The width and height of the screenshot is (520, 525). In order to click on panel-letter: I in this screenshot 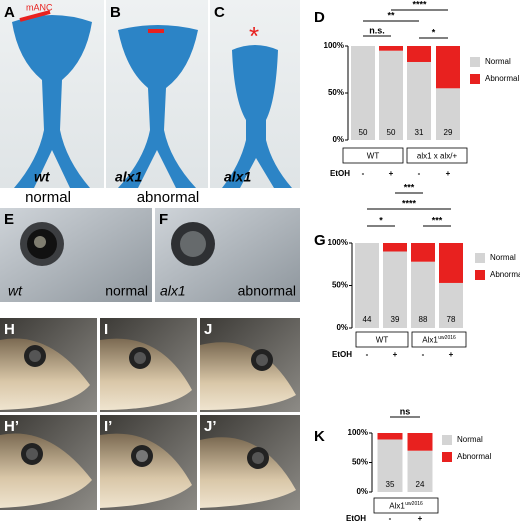, I will do `click(106, 329)`.